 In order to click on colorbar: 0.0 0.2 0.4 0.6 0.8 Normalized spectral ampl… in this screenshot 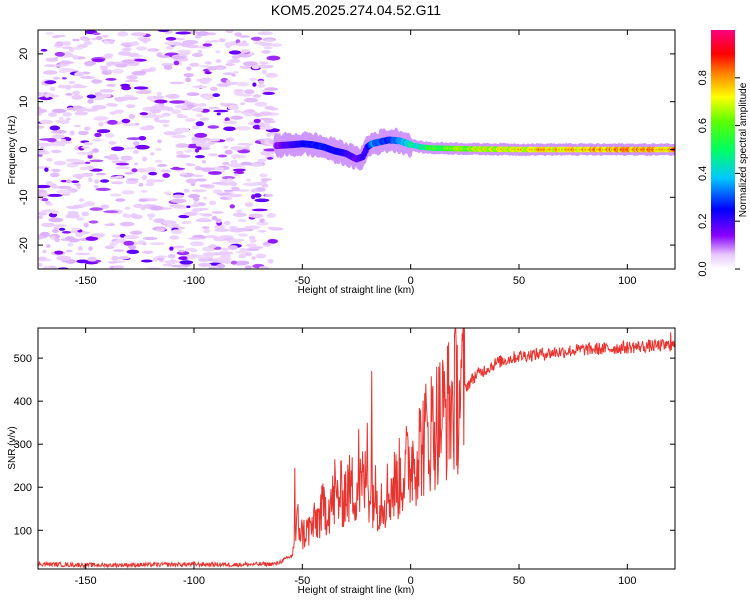, I will do `click(723, 153)`.